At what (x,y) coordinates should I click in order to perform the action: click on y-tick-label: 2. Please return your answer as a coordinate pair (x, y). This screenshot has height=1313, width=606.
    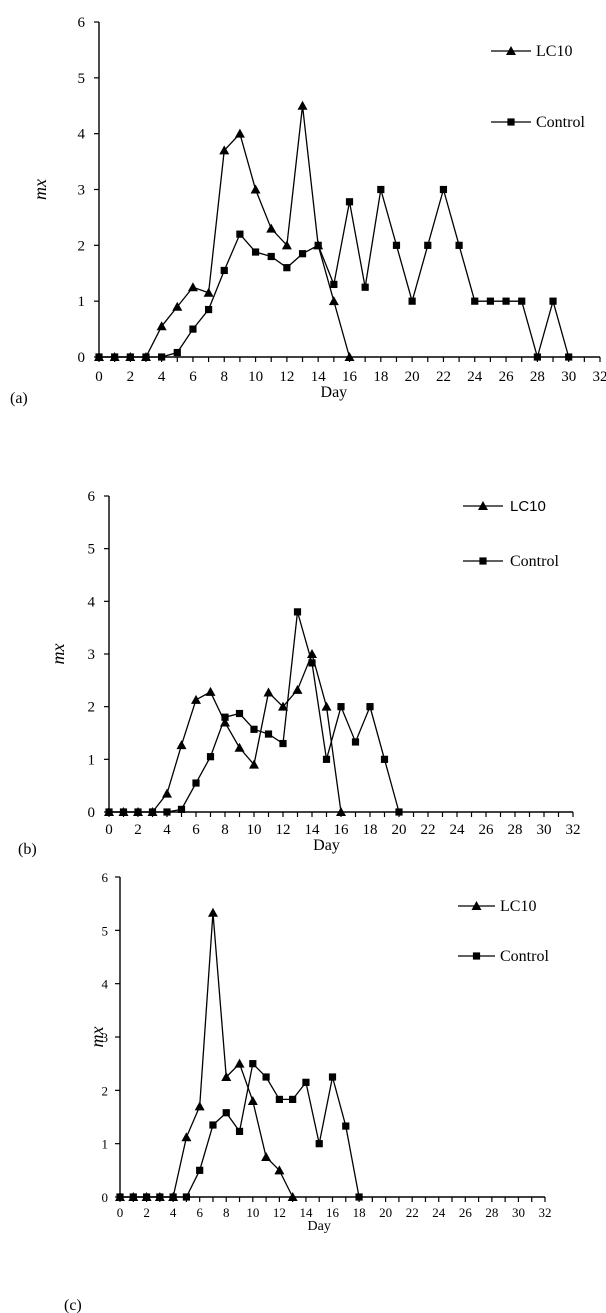
    Looking at the image, I should click on (82, 246).